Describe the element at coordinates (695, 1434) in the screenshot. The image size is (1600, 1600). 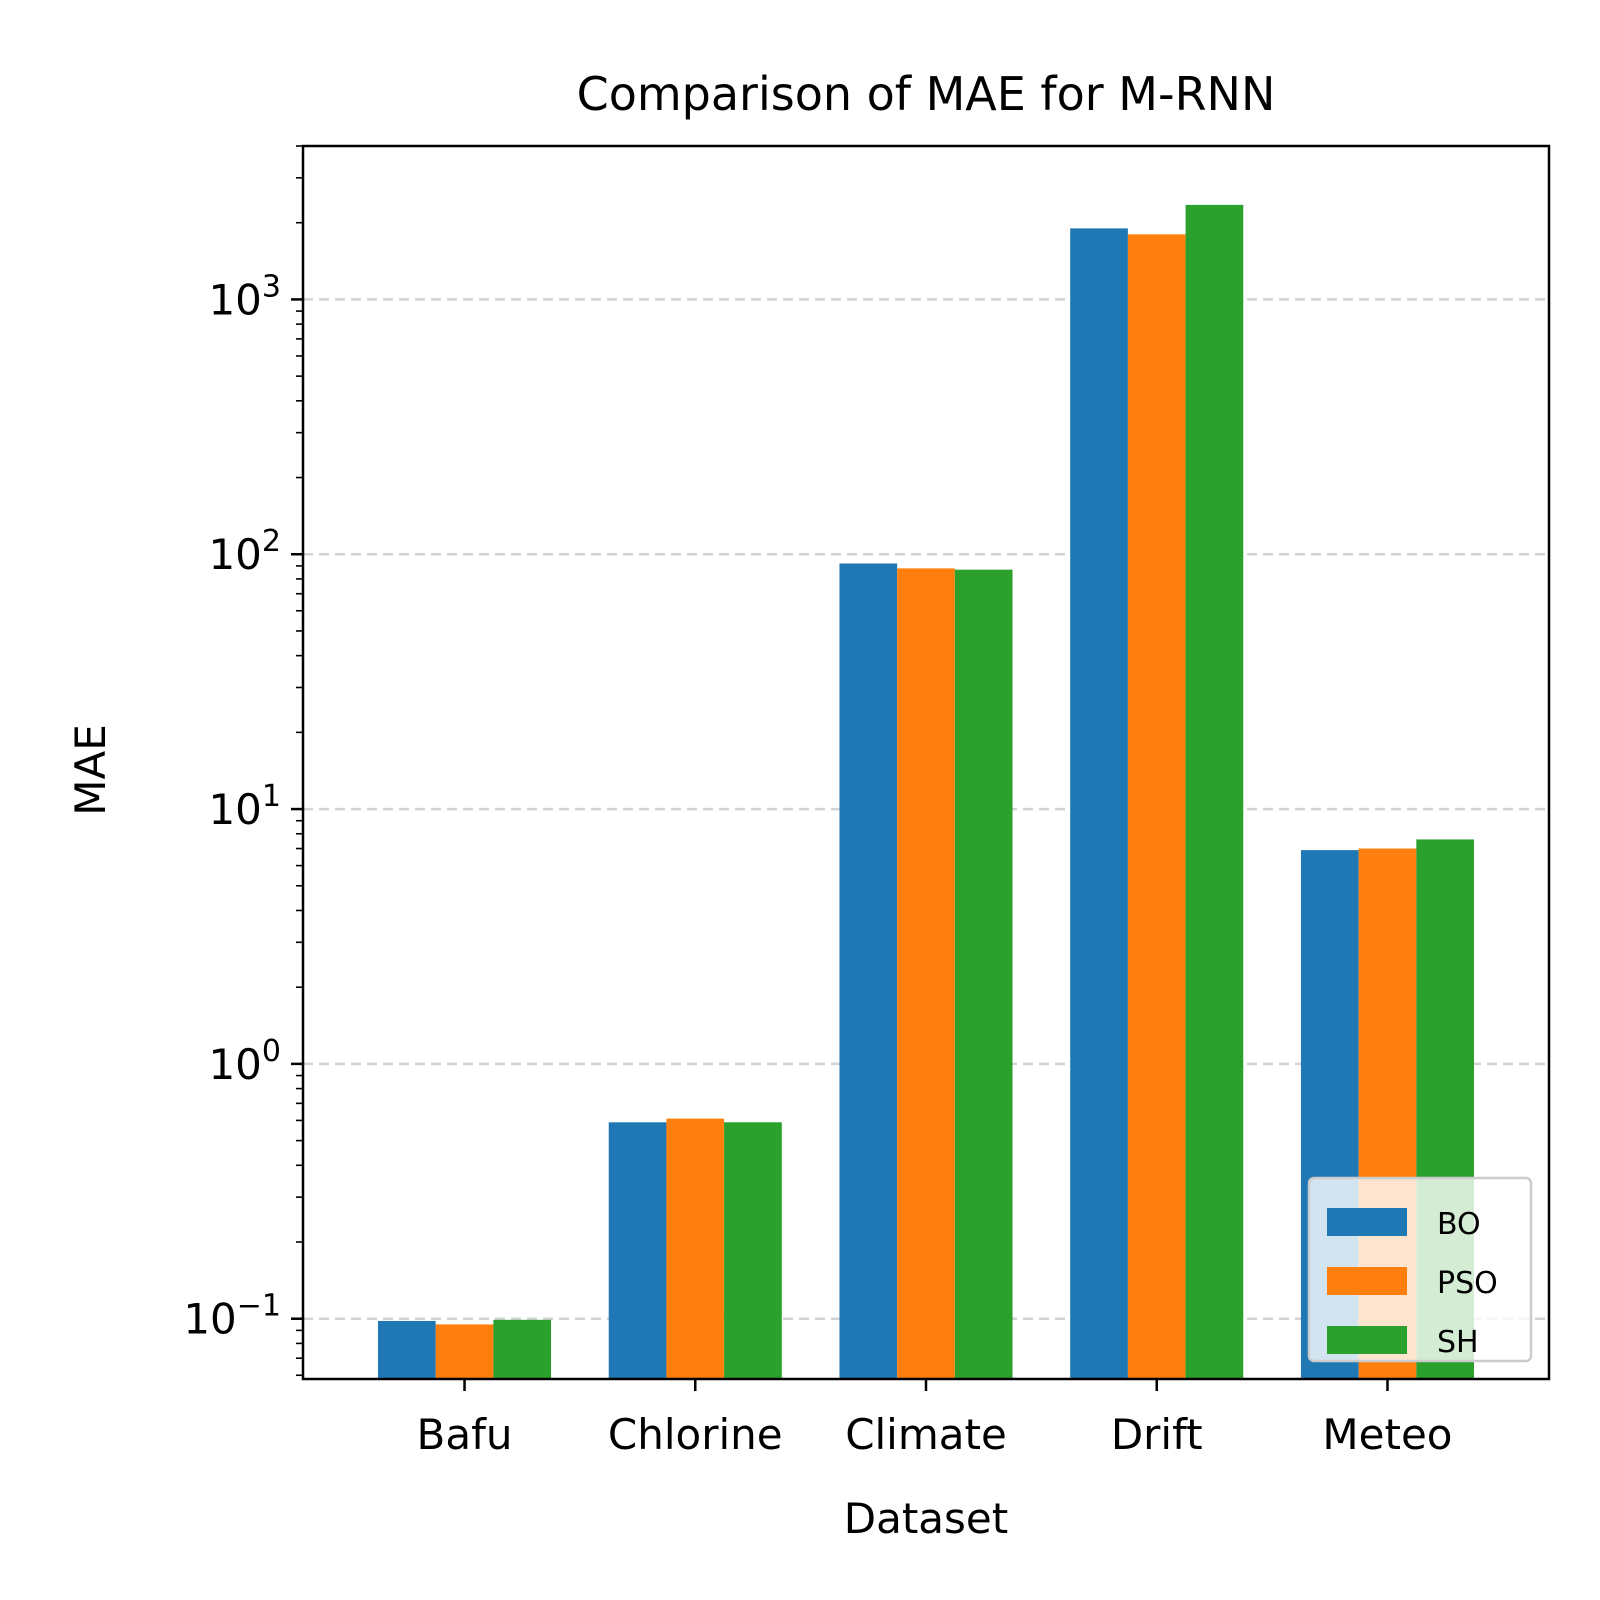
I see `x-tick-label: Chlorine` at that location.